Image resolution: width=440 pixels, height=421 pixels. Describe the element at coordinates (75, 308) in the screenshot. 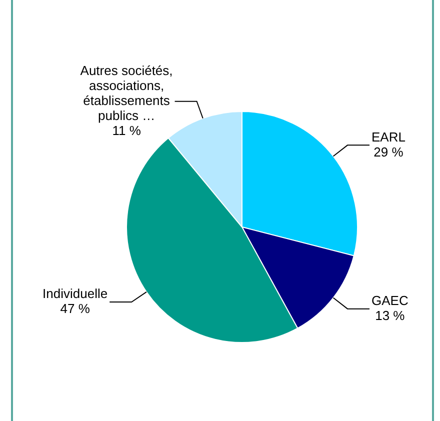

I see `data-label: 47 %` at that location.